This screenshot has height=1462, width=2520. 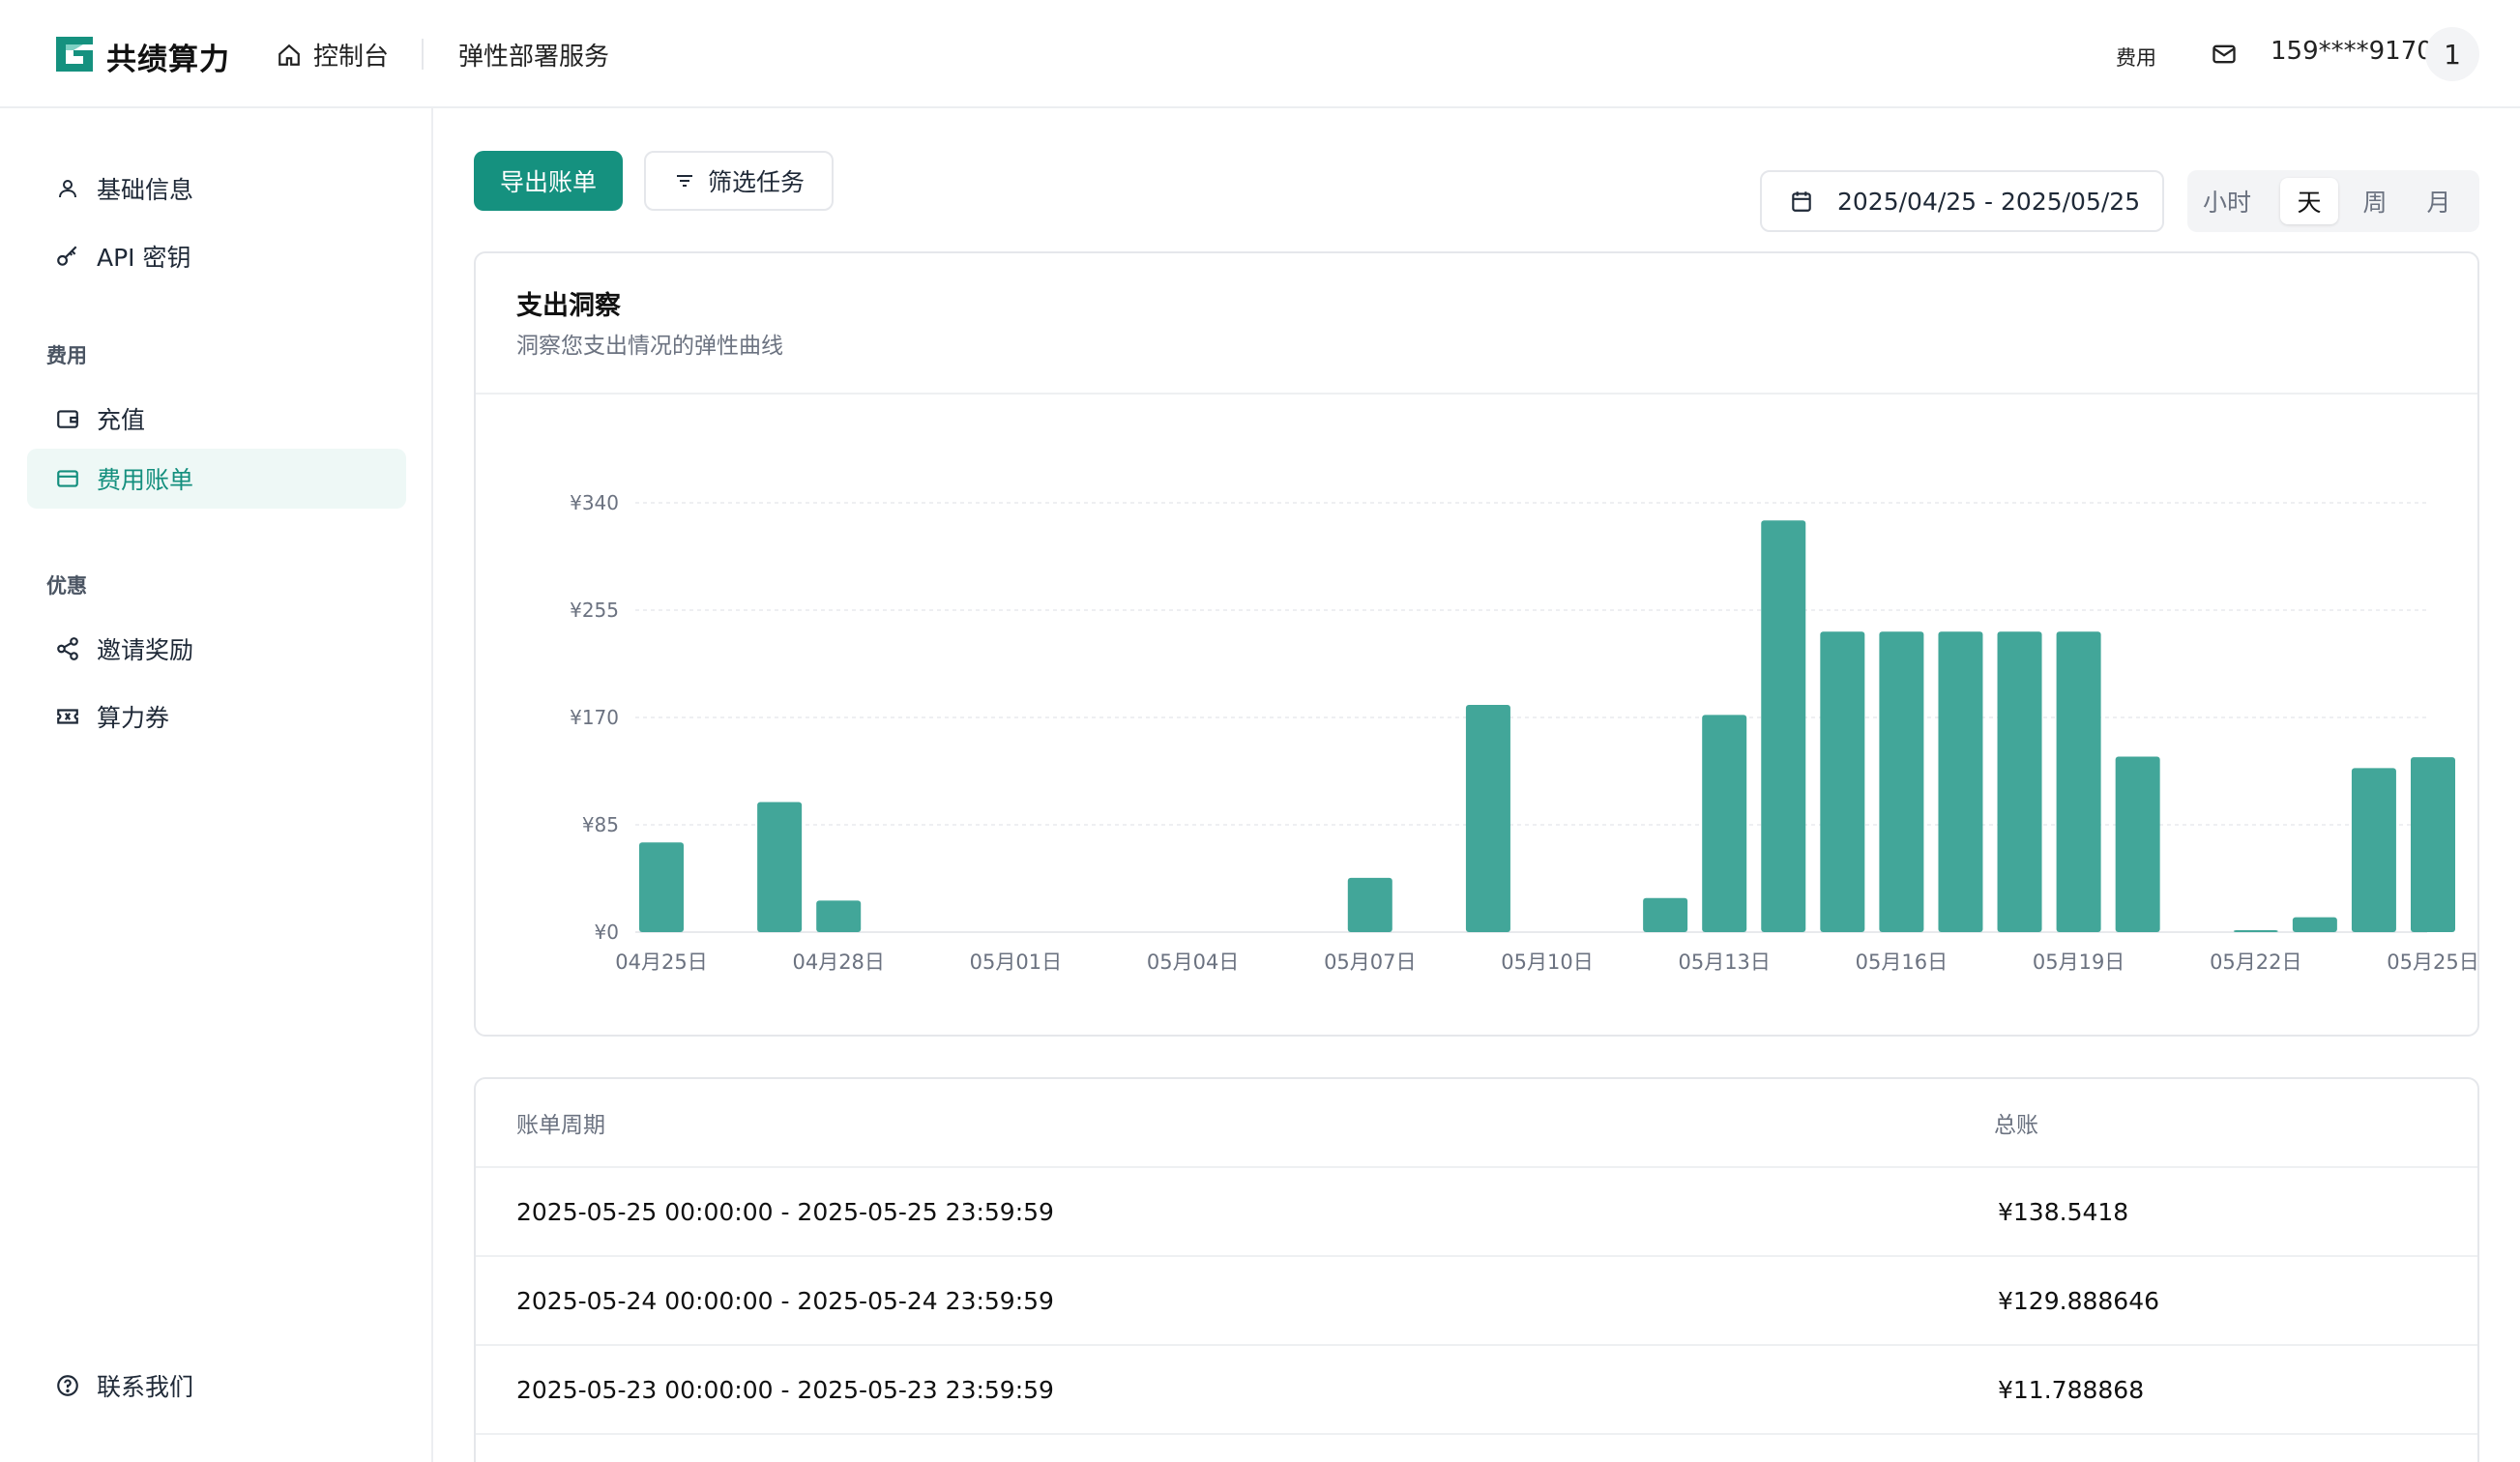 I want to click on x-tick-label: 05月19日, so click(x=2078, y=962).